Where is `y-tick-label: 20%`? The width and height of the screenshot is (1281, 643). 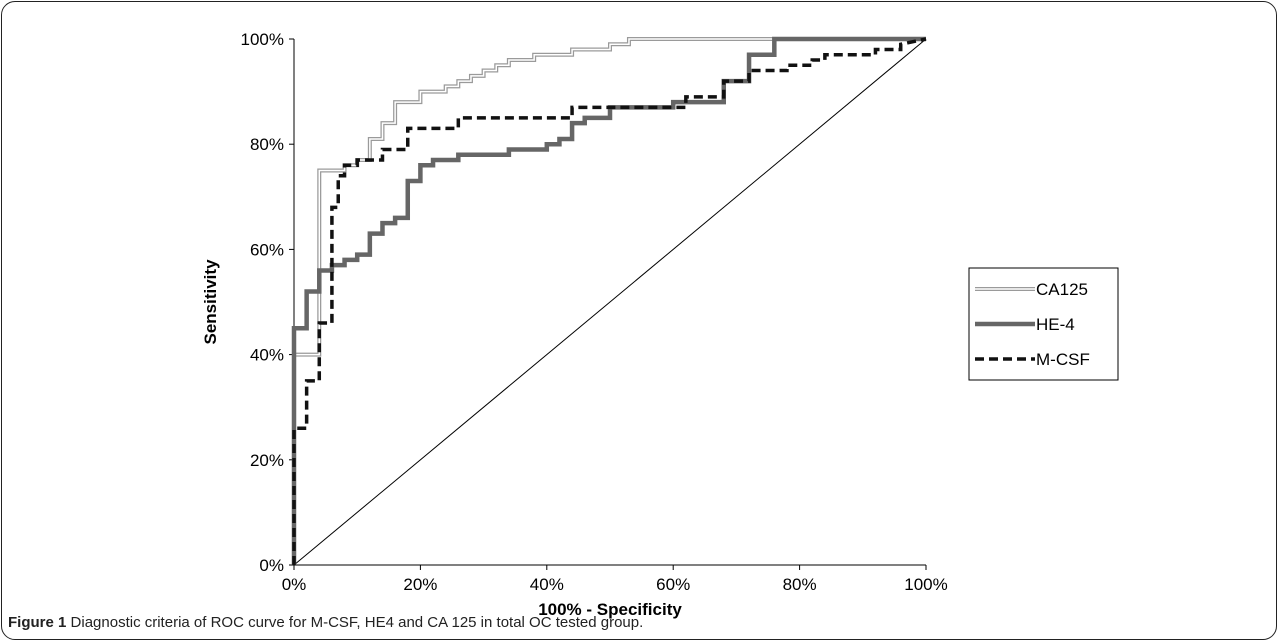
y-tick-label: 20% is located at coordinates (267, 460).